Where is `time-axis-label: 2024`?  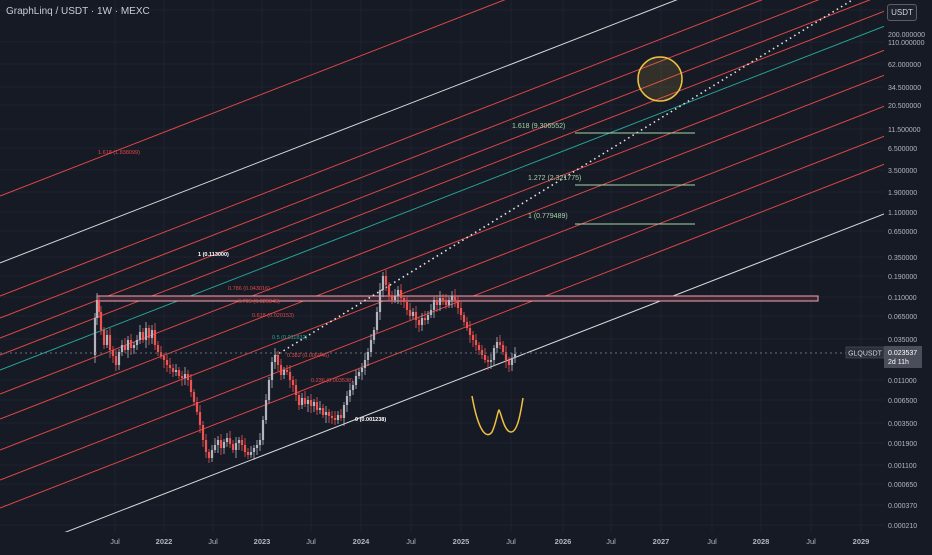
time-axis-label: 2024 is located at coordinates (362, 541).